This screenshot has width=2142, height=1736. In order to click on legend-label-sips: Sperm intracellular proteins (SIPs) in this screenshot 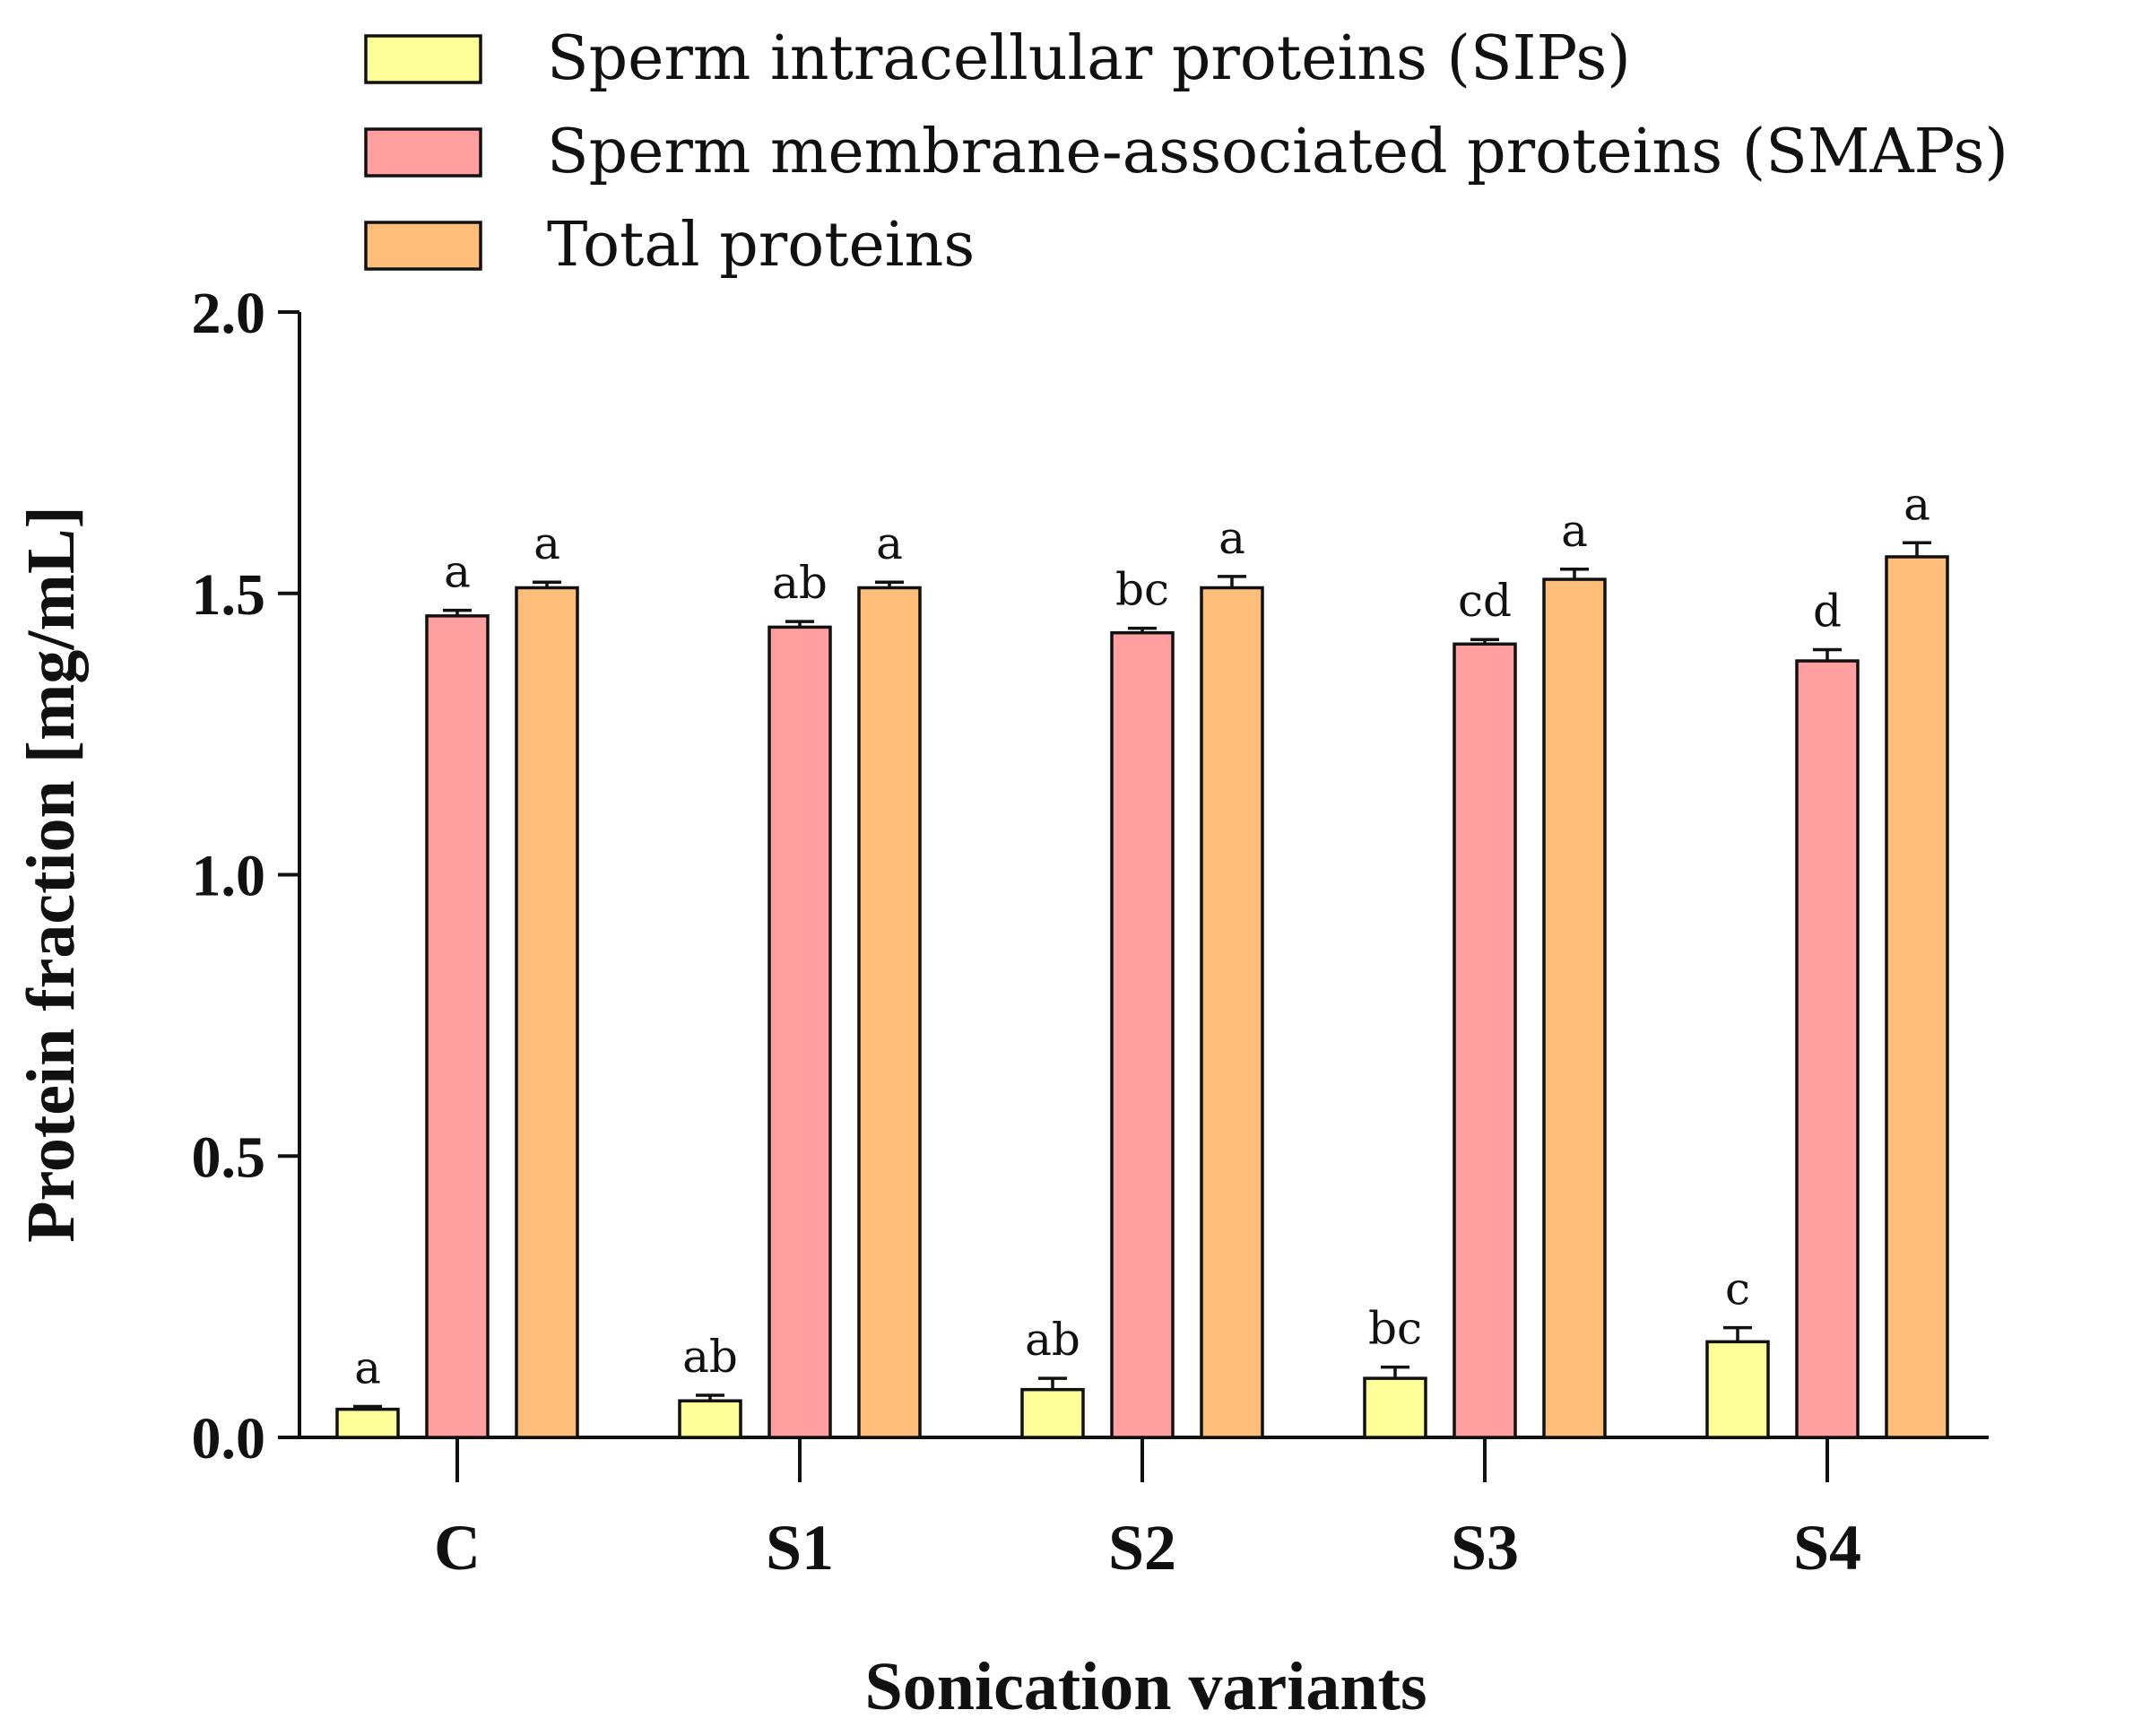, I will do `click(1089, 59)`.